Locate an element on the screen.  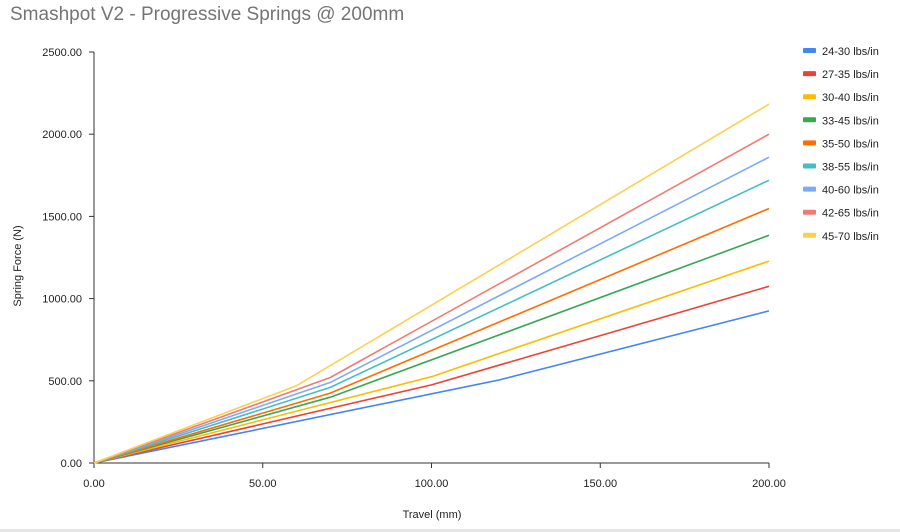
y-axis-label: Spring Force (N) is located at coordinates (18, 265).